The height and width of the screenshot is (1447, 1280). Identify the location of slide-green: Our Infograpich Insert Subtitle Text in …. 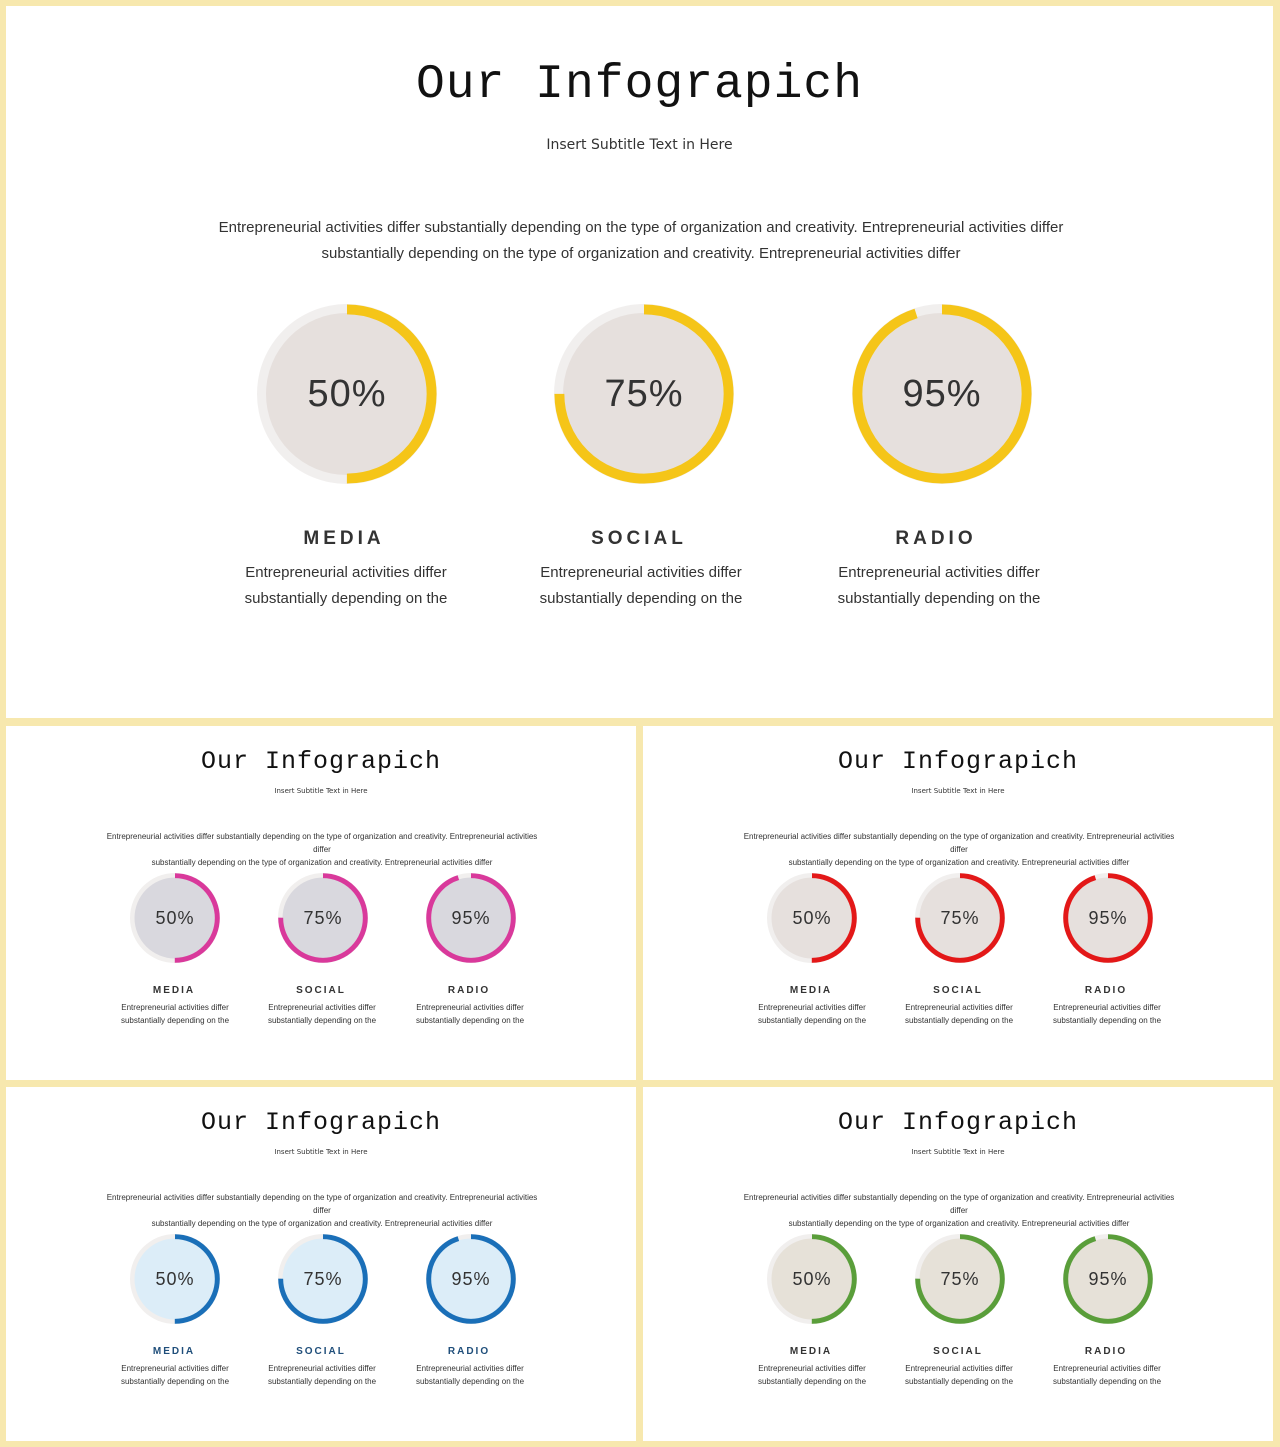
(958, 1264).